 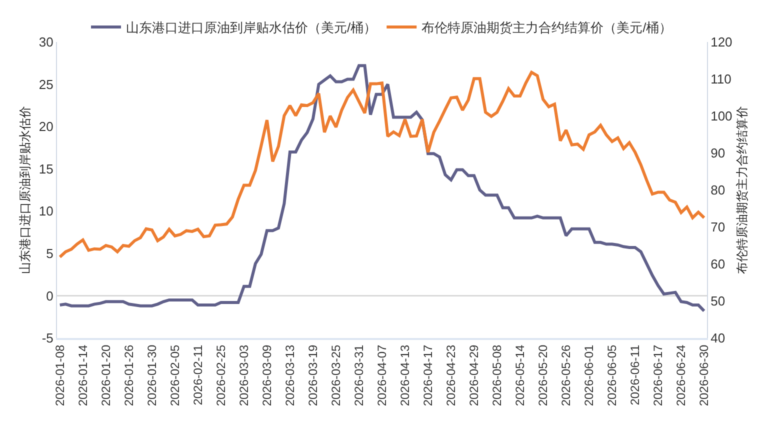 I want to click on y-tick-label: 5, so click(x=50, y=253).